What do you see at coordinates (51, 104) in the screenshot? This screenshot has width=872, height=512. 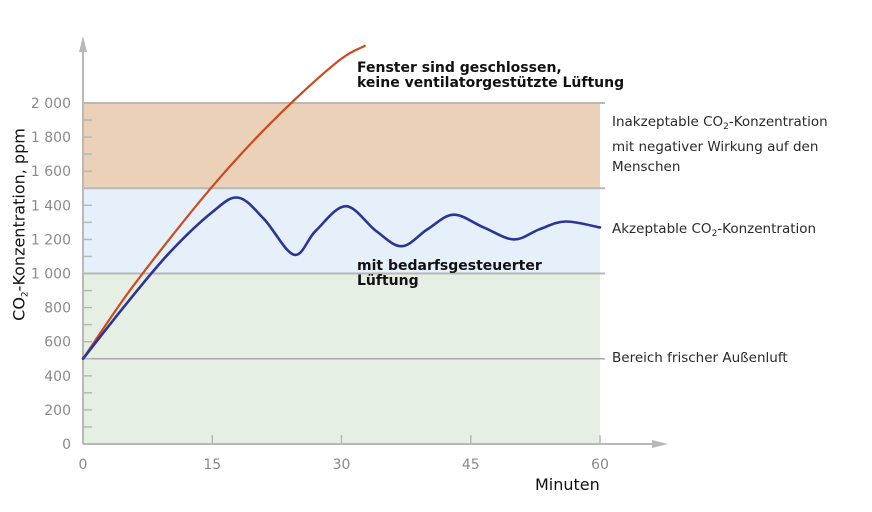 I see `y-tick-label: 2 000` at bounding box center [51, 104].